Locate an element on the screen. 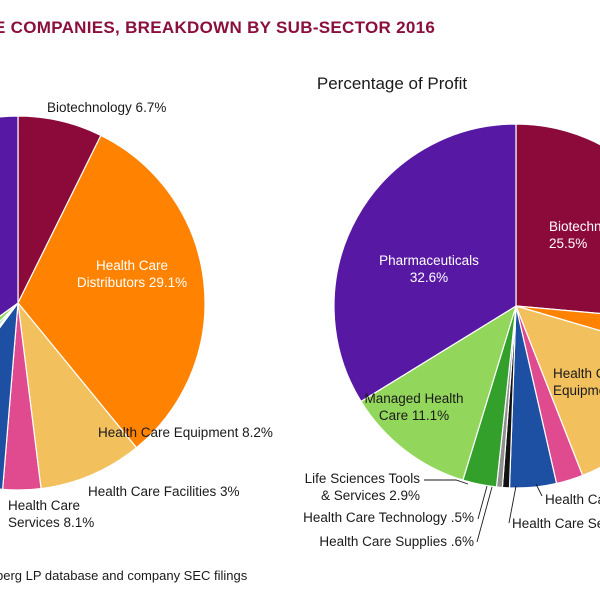 Image resolution: width=600 pixels, height=600 pixels. source-note: berg LP database and company SEC filings is located at coordinates (124, 575).